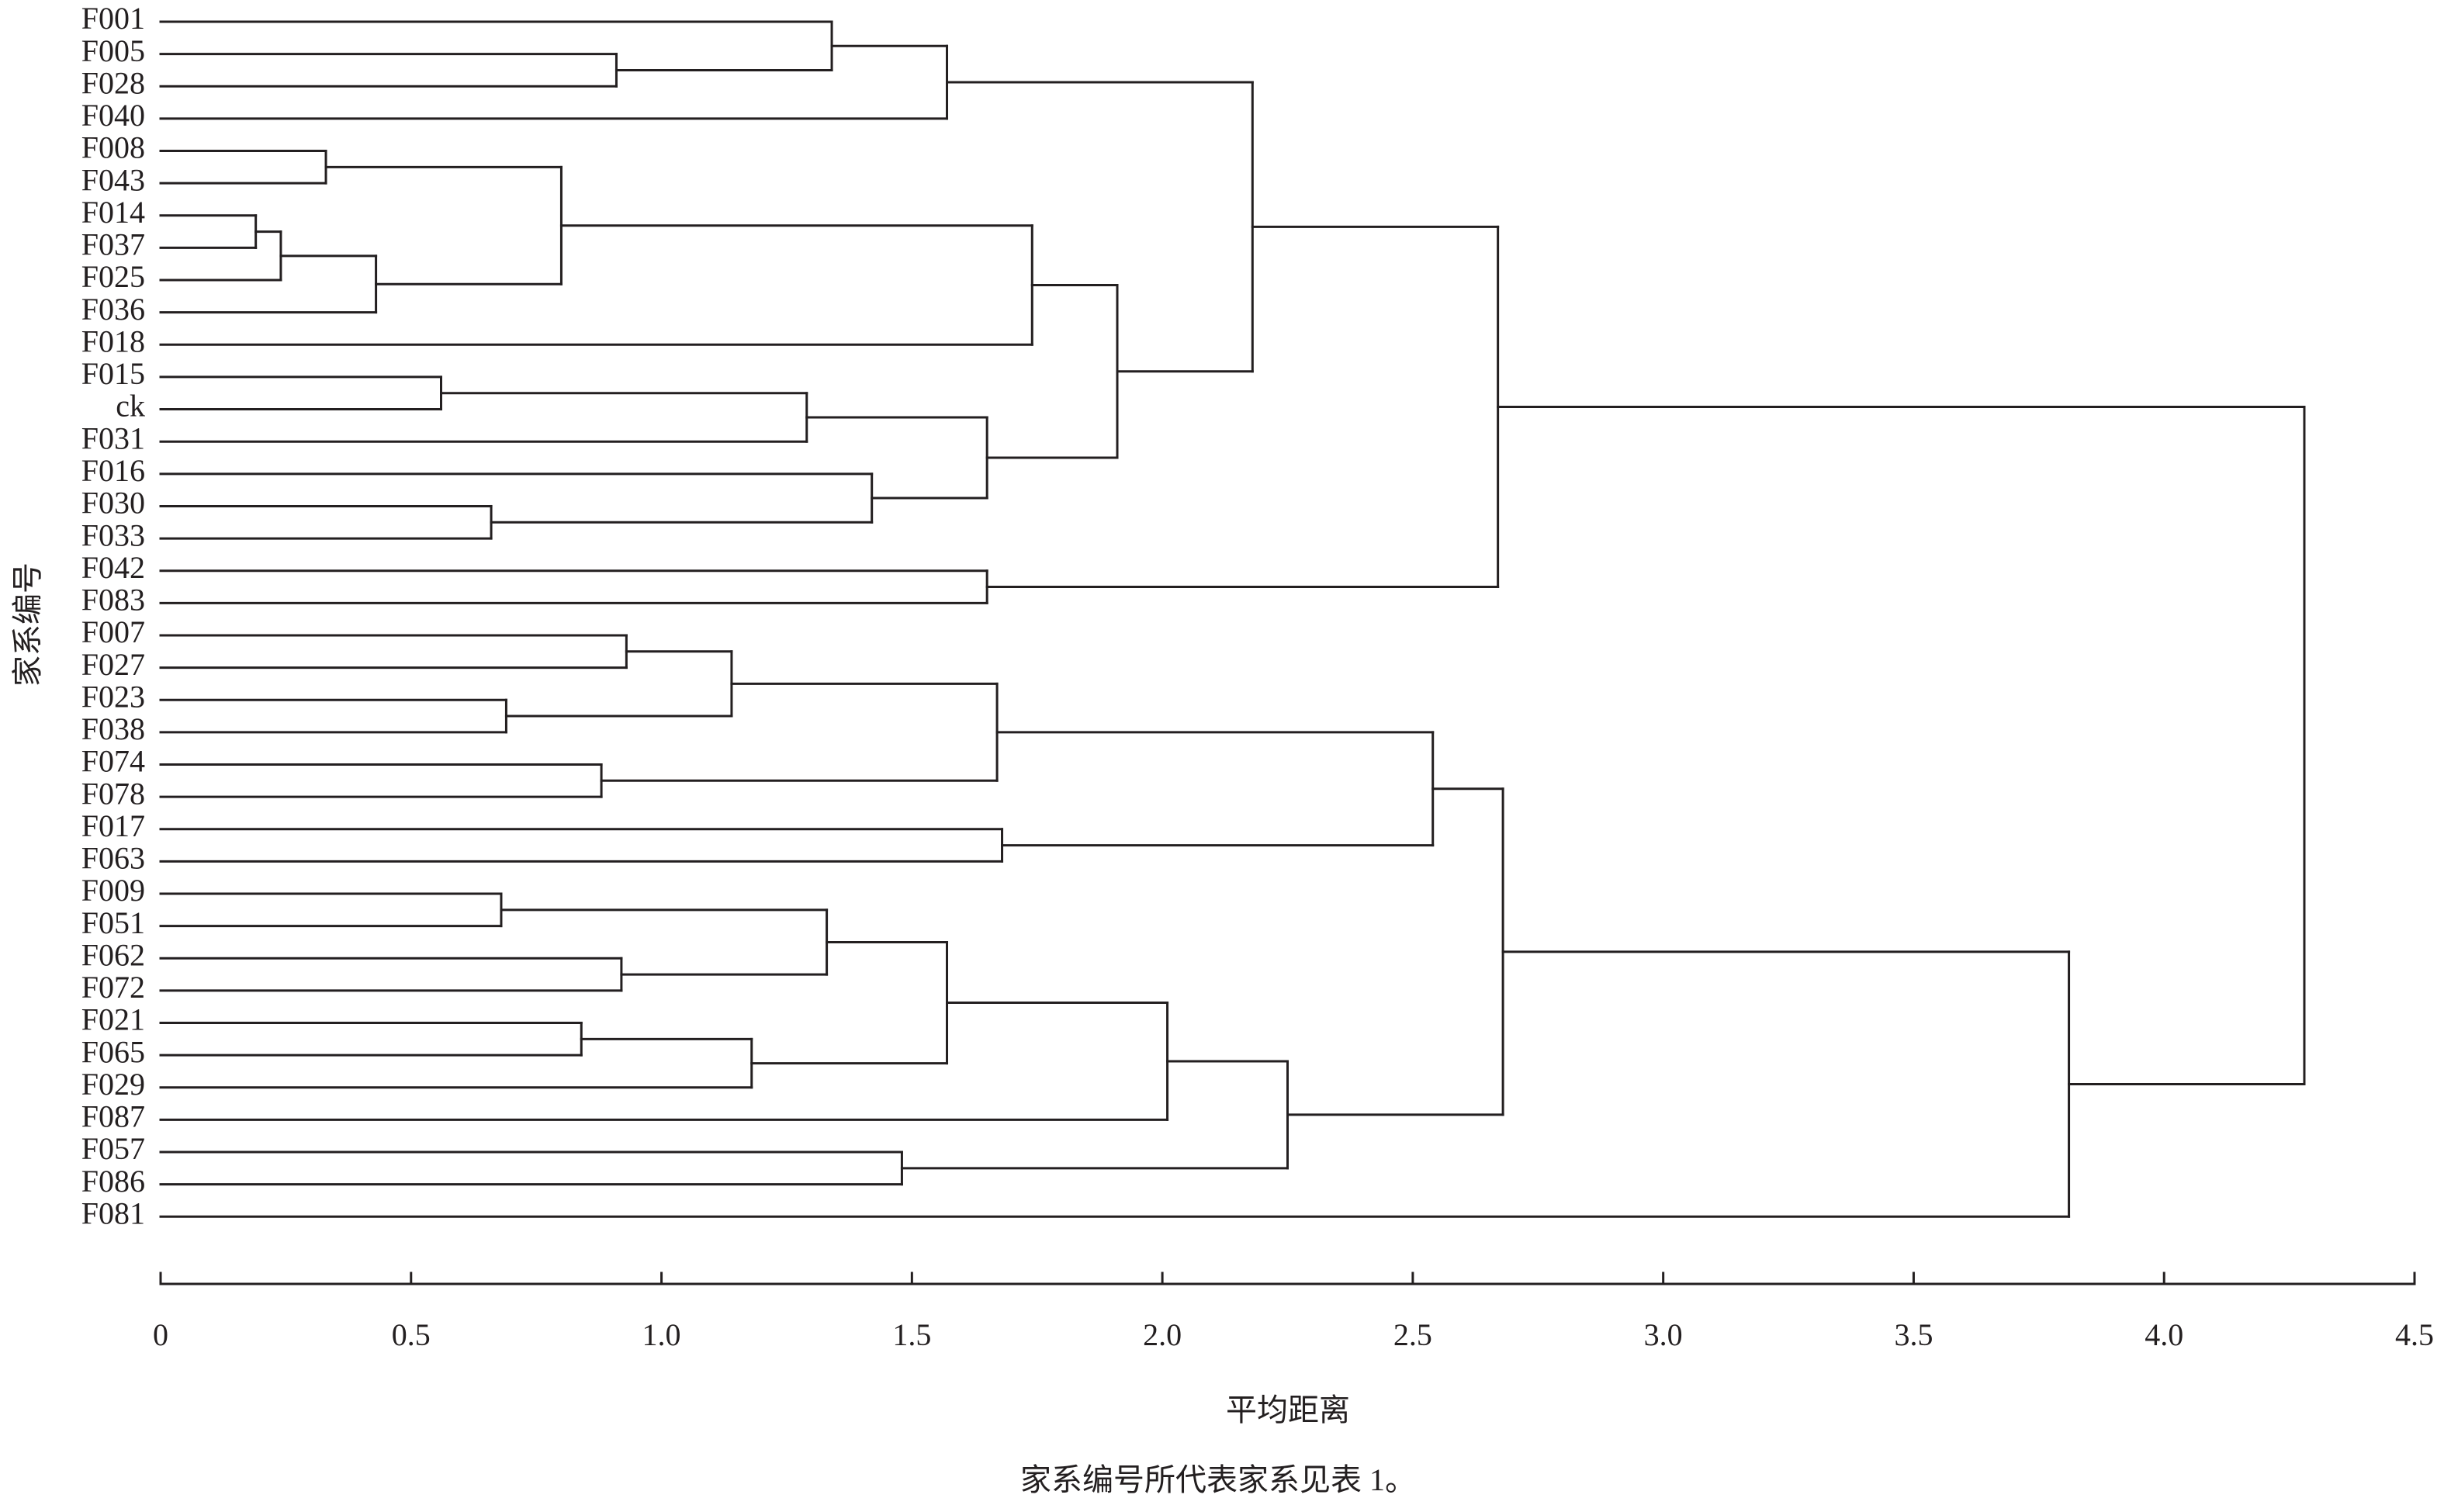  I want to click on leaf-label: F005, so click(113, 50).